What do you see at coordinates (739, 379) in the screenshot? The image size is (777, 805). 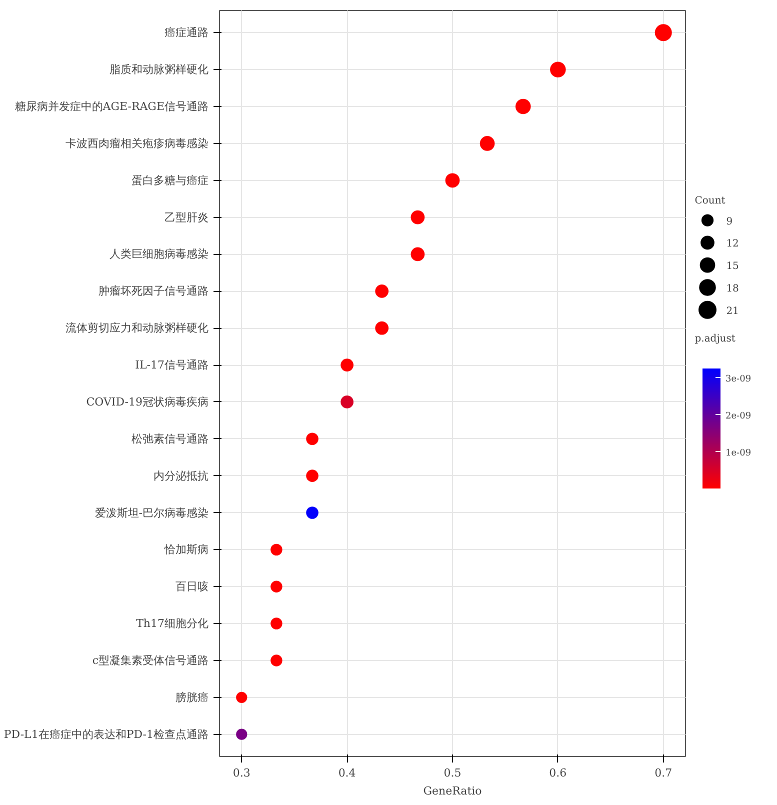 I see `color-bar-label: 3e-09` at bounding box center [739, 379].